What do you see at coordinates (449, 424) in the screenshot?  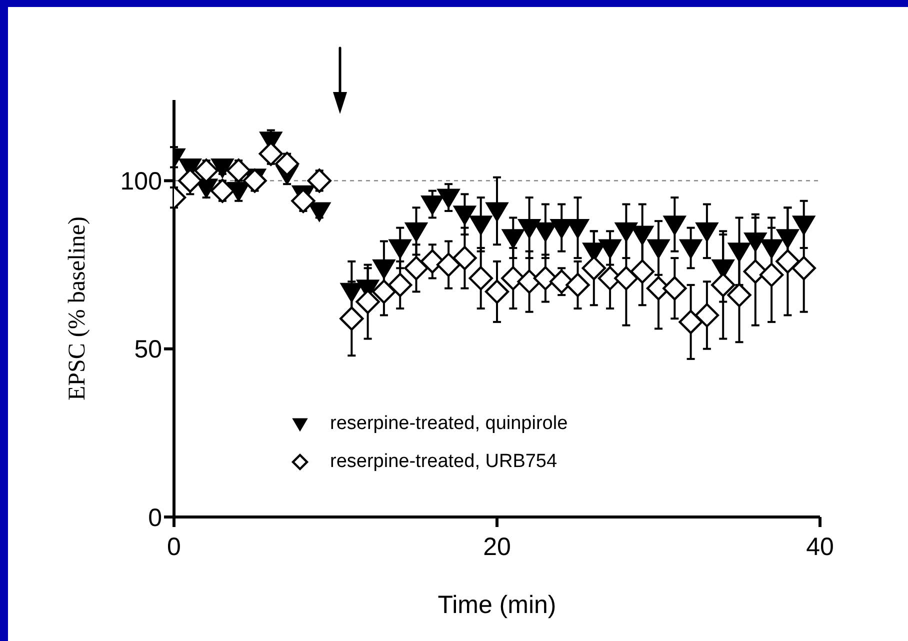 I see `legend-label: reserpine-treated, quinpirole` at bounding box center [449, 424].